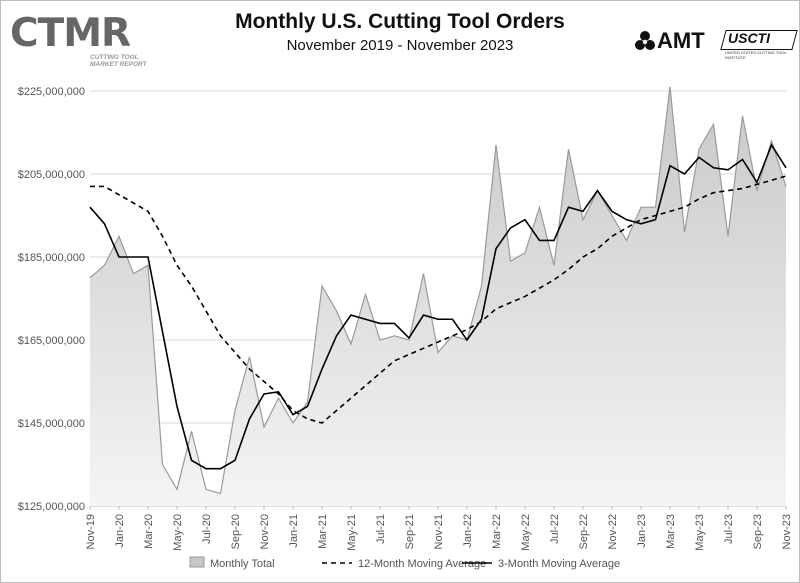  I want to click on y-tick-label: $165,000,000, so click(51, 341).